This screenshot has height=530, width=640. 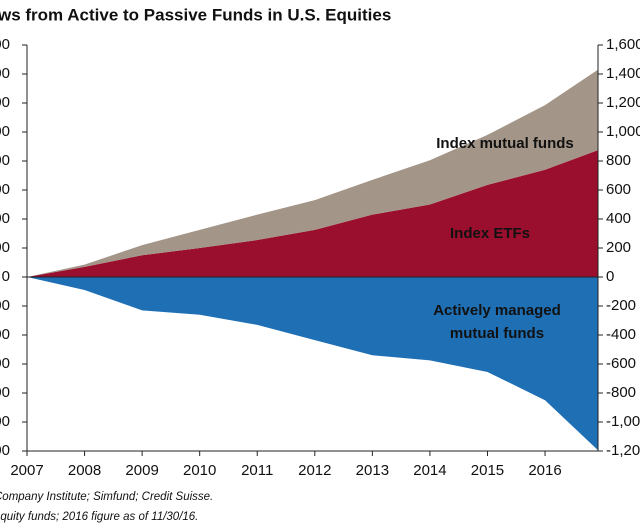 What do you see at coordinates (618, 218) in the screenshot?
I see `y2-tick-label: 400` at bounding box center [618, 218].